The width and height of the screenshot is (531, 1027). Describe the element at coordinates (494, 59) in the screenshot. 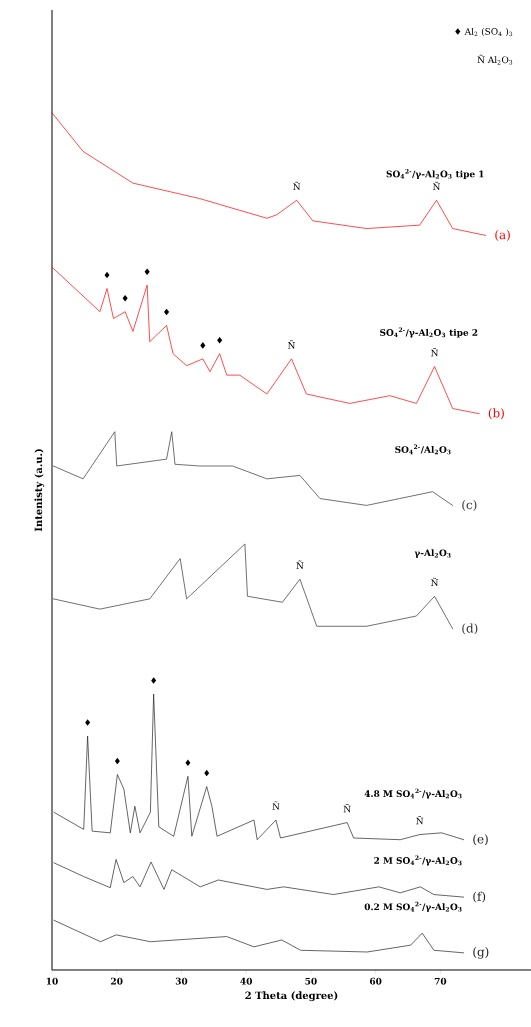

I see `text: Ñ Al$_{2}$O$_{3}$` at that location.